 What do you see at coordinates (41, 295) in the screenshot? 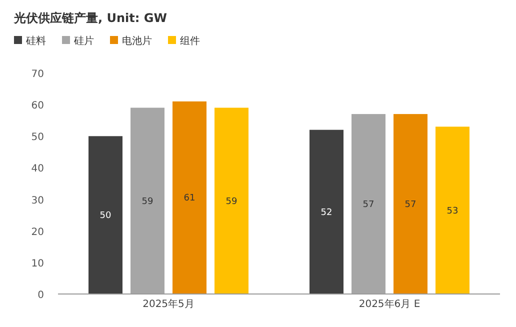
I see `y-tick-label: 0` at bounding box center [41, 295].